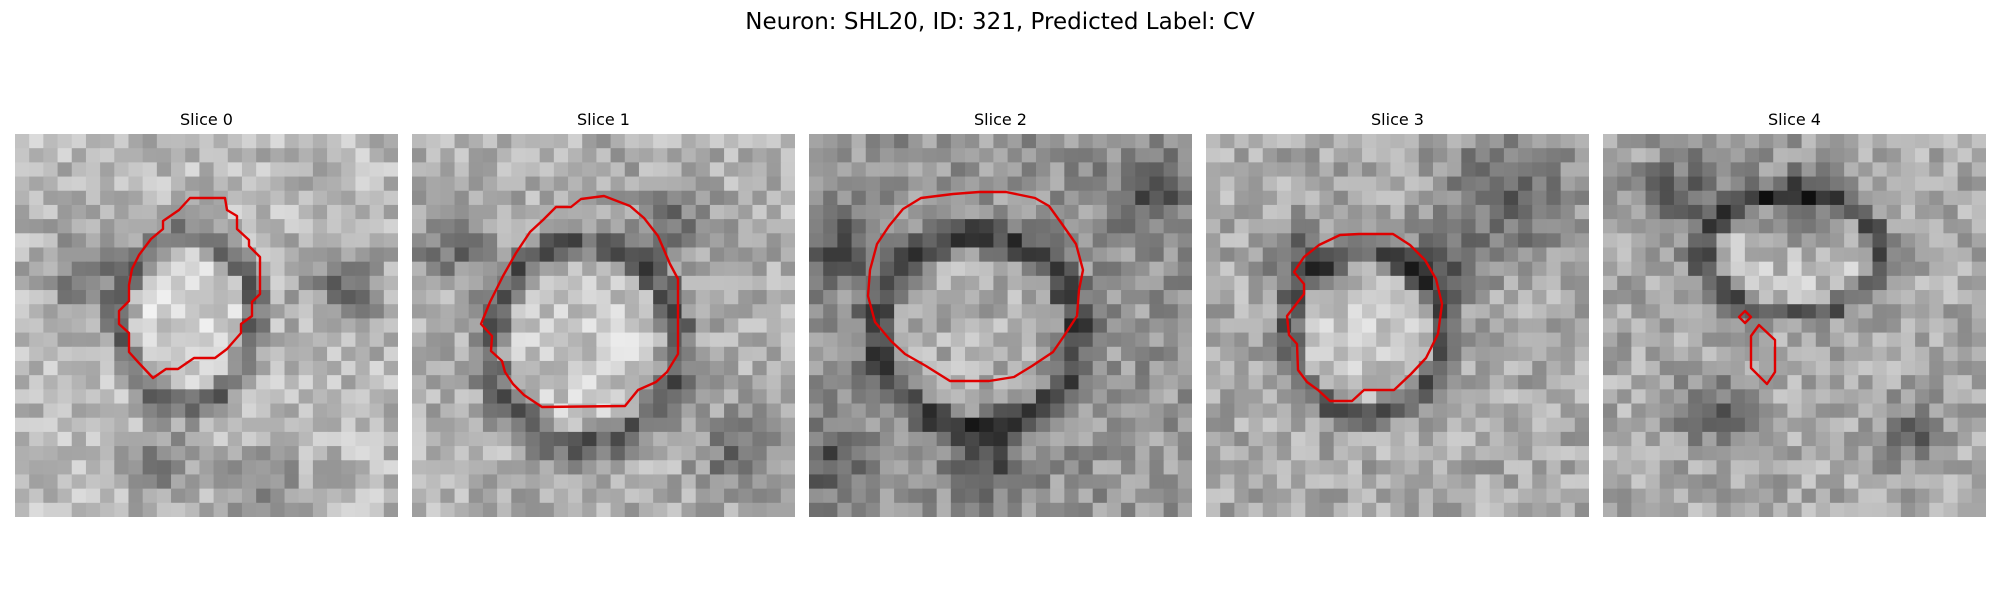  I want to click on slice-panel-0: Slice 0, so click(206, 312).